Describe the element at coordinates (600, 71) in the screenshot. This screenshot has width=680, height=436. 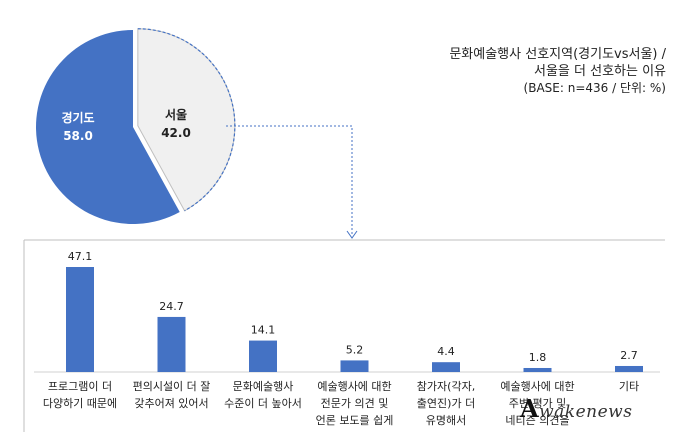
I see `title-line-2: 서울을 더 선호하는 이유` at that location.